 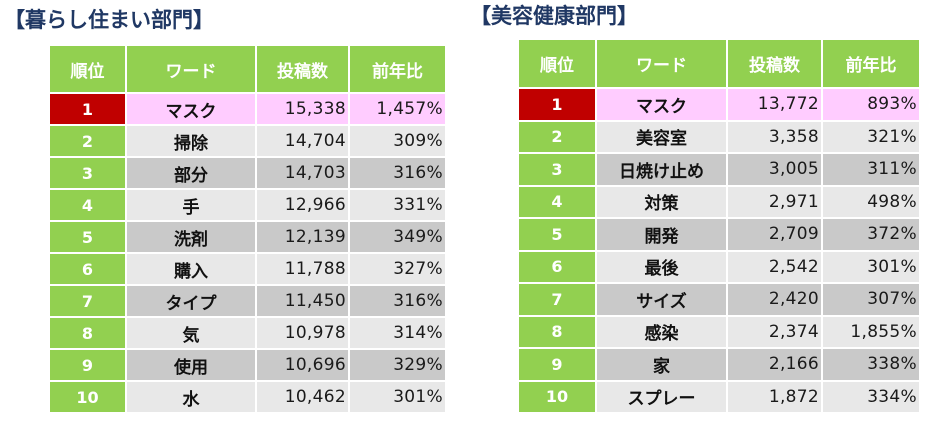 I want to click on table-row: 9 使用 10,696 329%, so click(x=247, y=365).